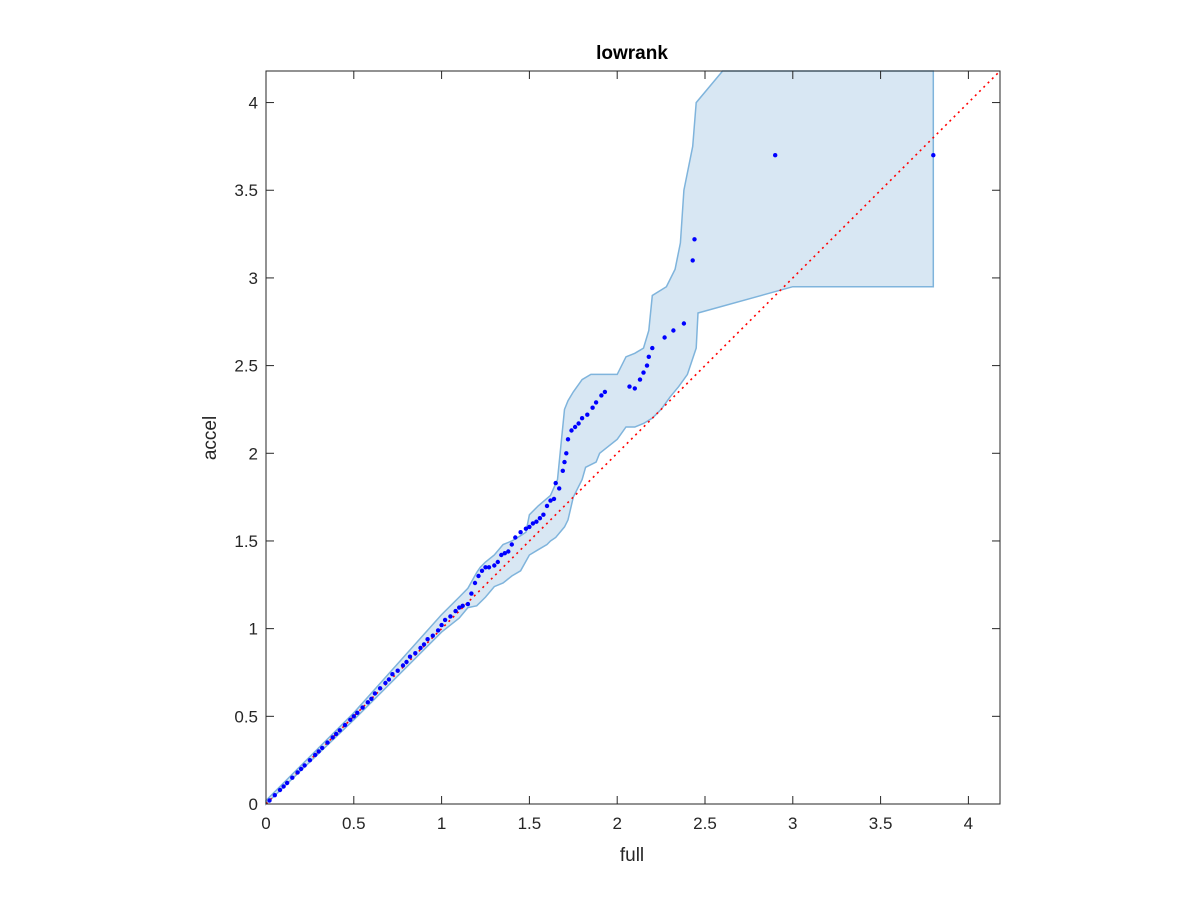  I want to click on x-tick-label: 1, so click(441, 823).